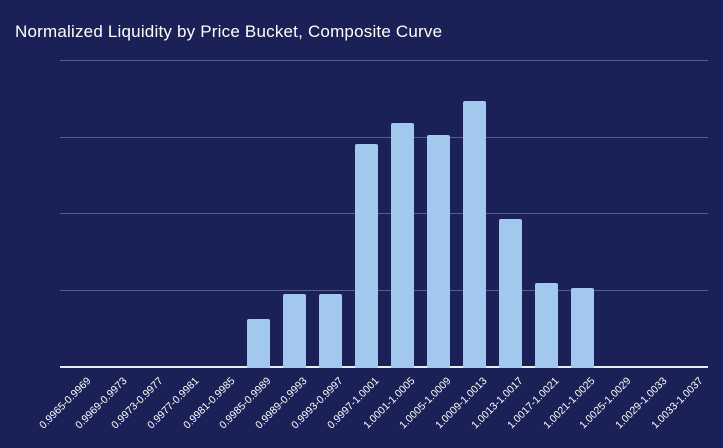 This screenshot has width=723, height=448. I want to click on bar-1.0005-1.0009, so click(438, 251).